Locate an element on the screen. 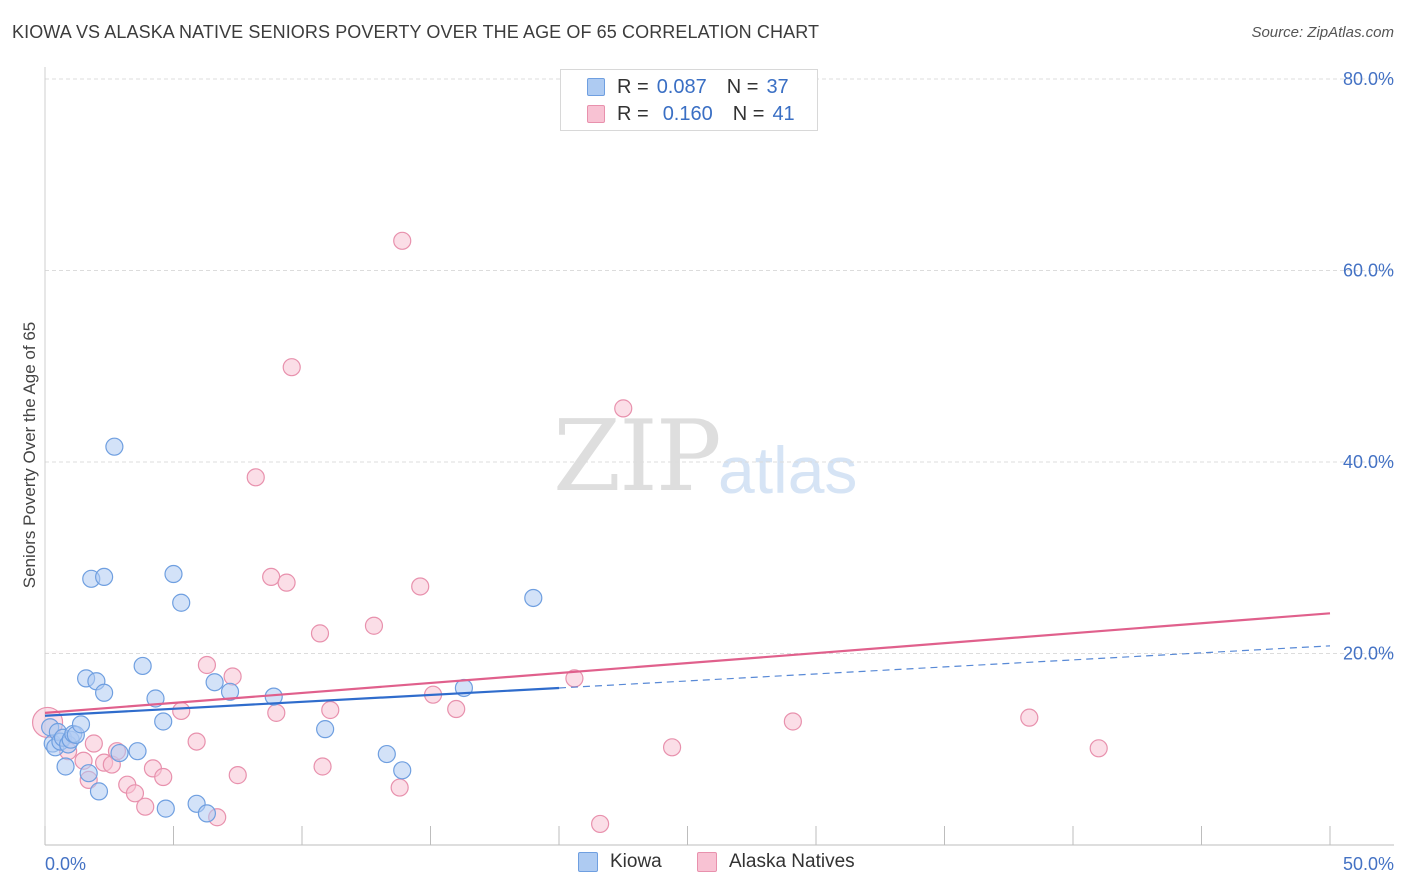 Image resolution: width=1406 pixels, height=892 pixels. alaska-legend-swatch is located at coordinates (707, 862).